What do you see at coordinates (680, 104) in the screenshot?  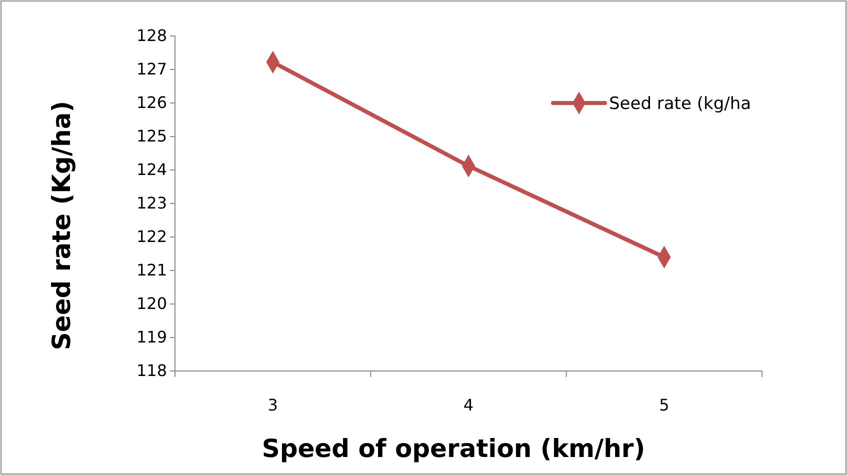 I see `legend-label: Seed rate (kg/ha` at bounding box center [680, 104].